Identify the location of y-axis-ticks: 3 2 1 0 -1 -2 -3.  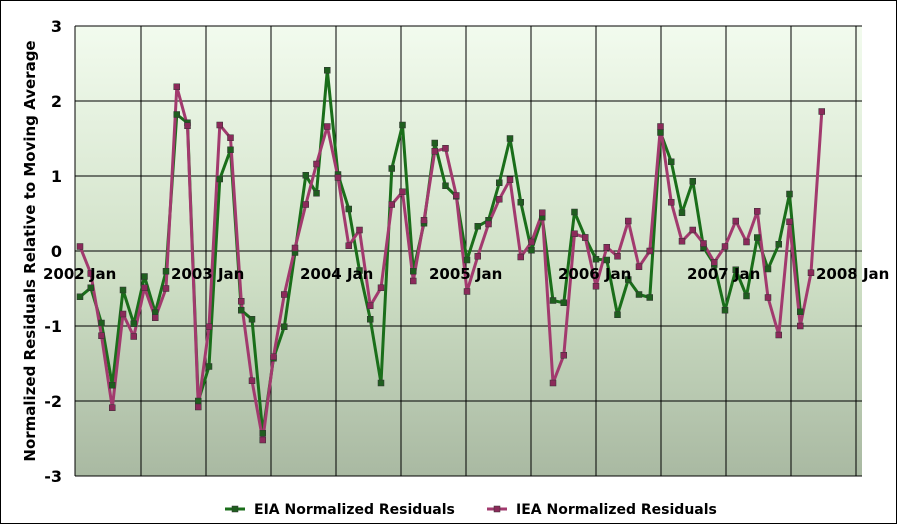
(53, 251).